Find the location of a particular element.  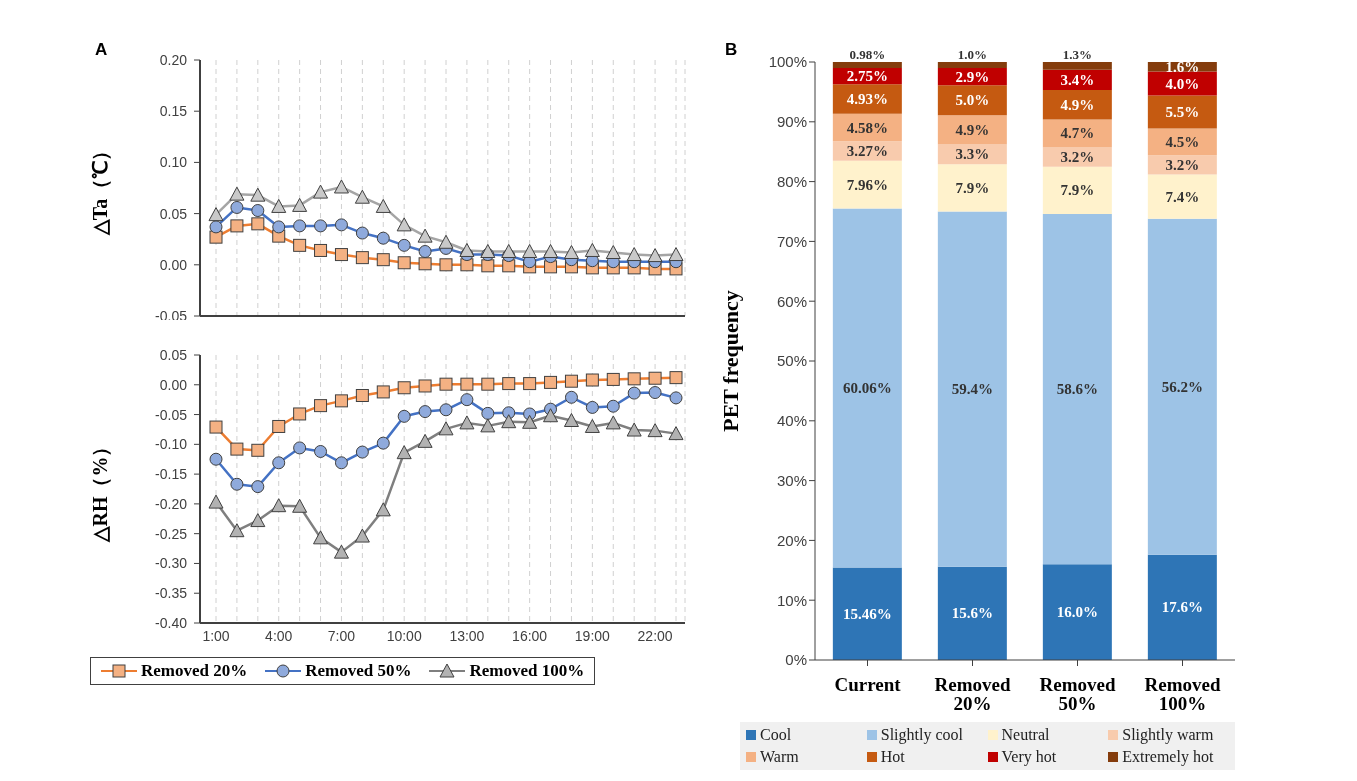

y-tick-label: 0.15 is located at coordinates (173, 111).